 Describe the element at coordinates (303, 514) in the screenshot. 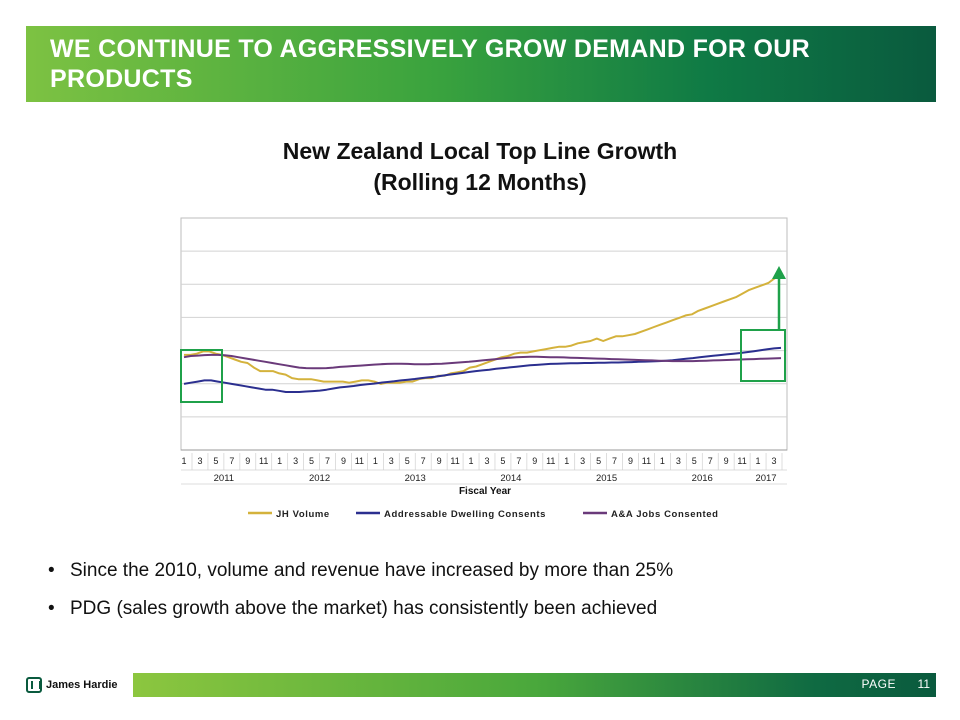

I see `legend-label-0: JH Volume` at that location.